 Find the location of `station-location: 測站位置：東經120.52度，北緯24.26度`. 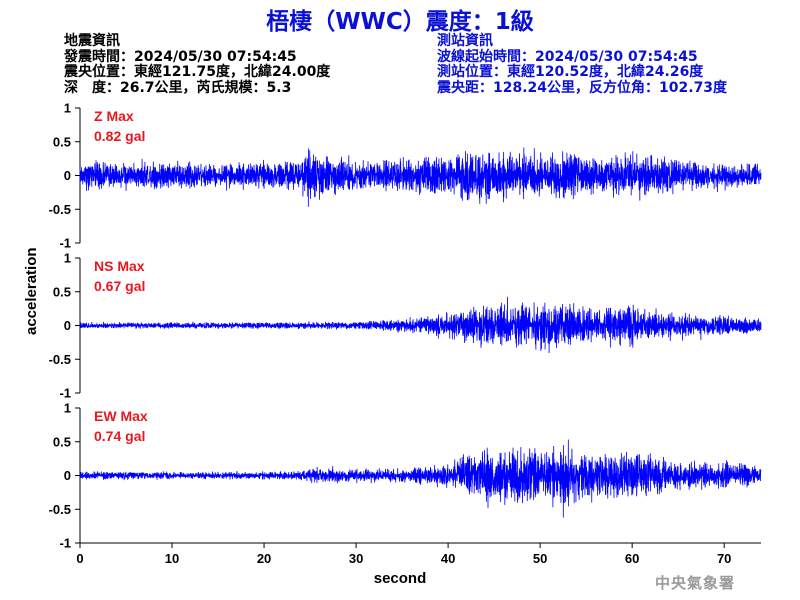

station-location: 測站位置：東經120.52度，北緯24.26度 is located at coordinates (570, 72).